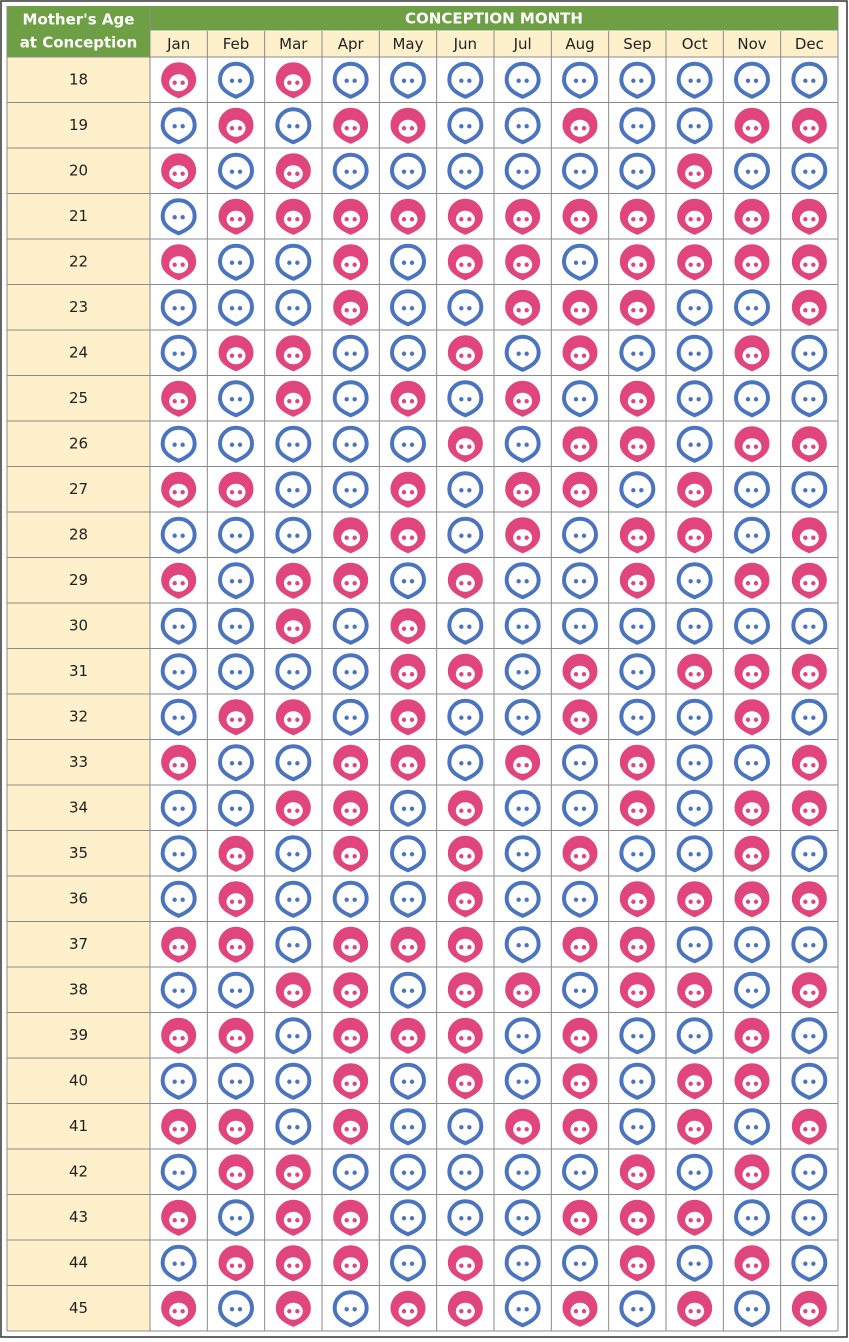 Image resolution: width=849 pixels, height=1342 pixels. Describe the element at coordinates (78, 398) in the screenshot. I see `age-label: 25` at that location.